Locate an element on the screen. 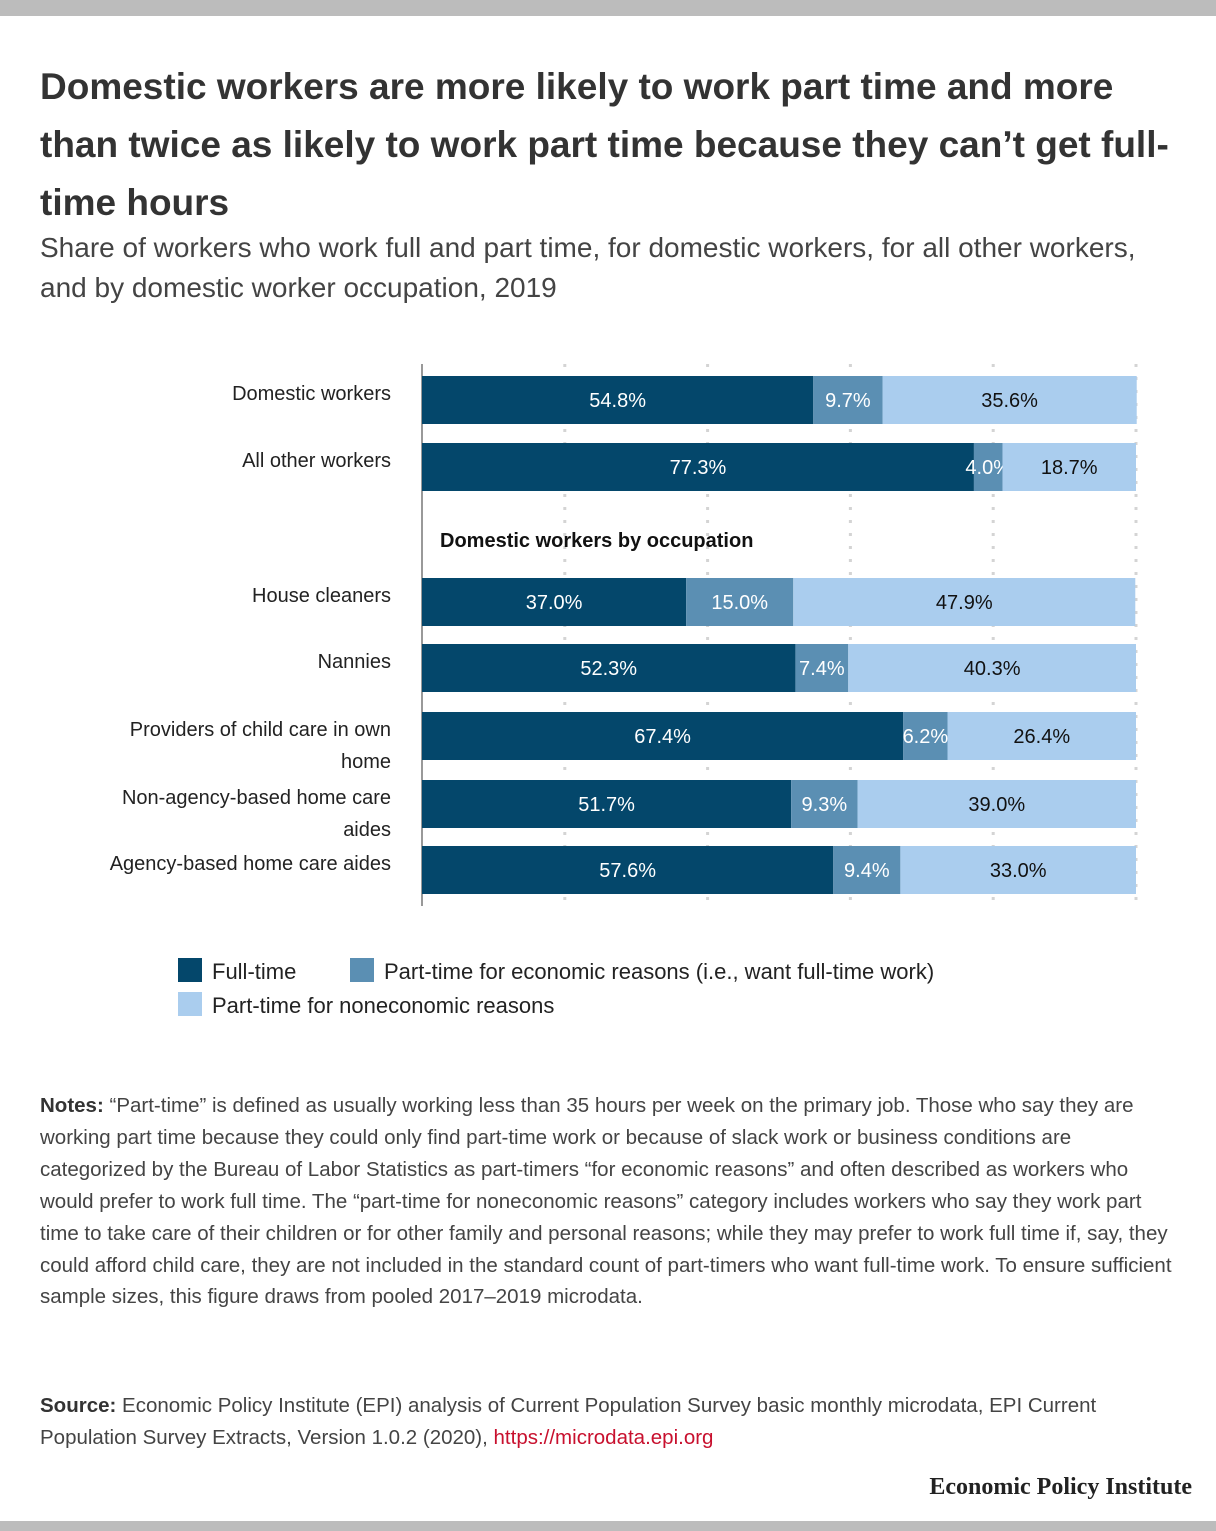 The width and height of the screenshot is (1216, 1531). top-rule is located at coordinates (608, 8).